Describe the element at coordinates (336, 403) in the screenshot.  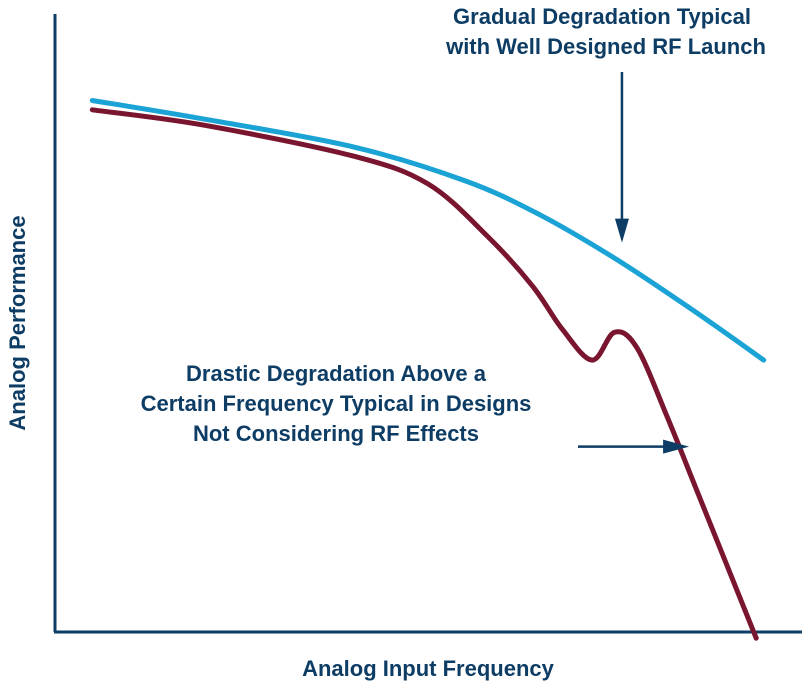
I see `annotation-drastic-line-2: Certain Frequency Typical in Designs` at that location.